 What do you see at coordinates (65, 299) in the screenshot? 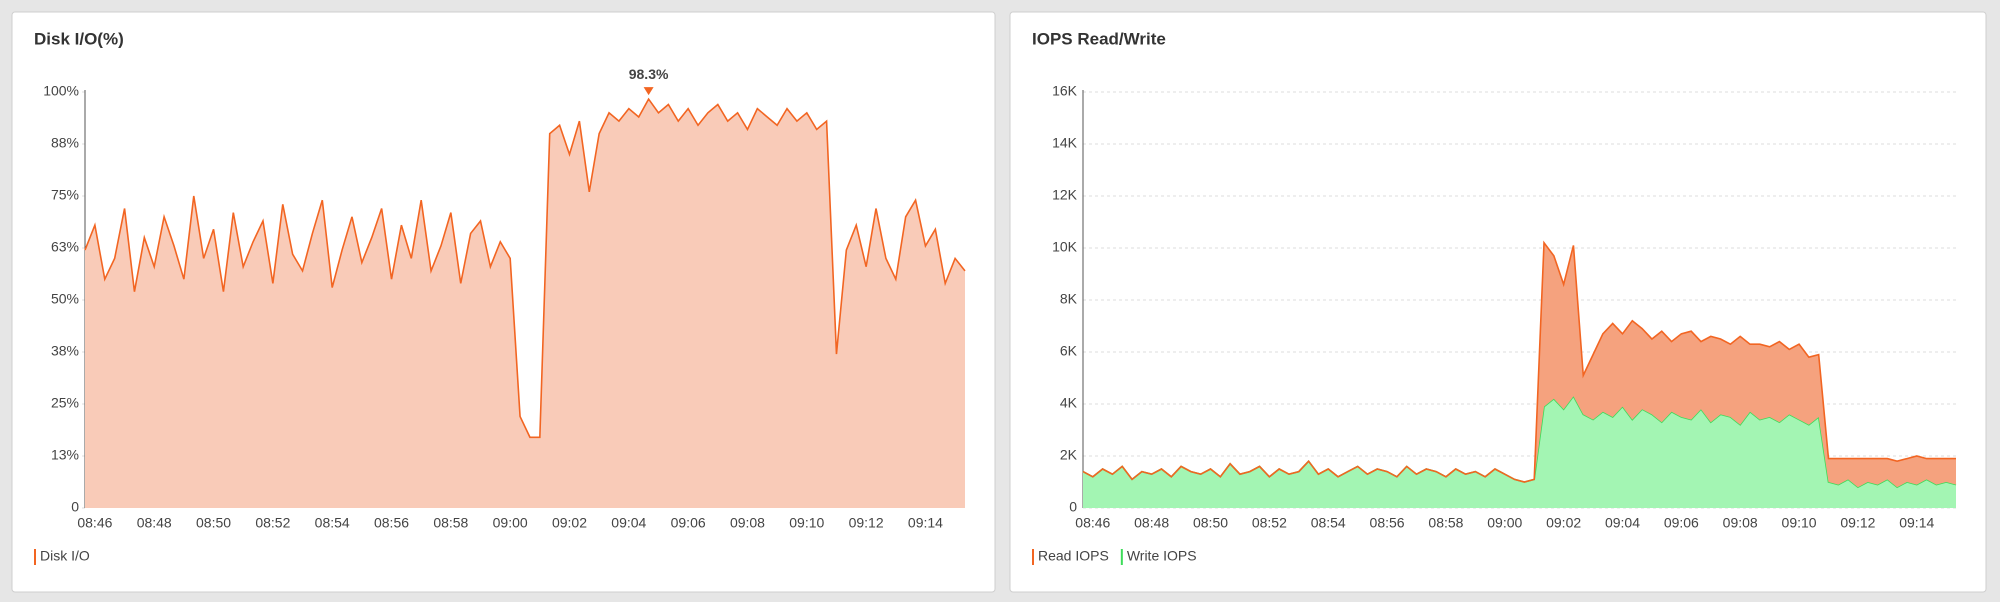
I see `y-tick-label: 50%` at bounding box center [65, 299].